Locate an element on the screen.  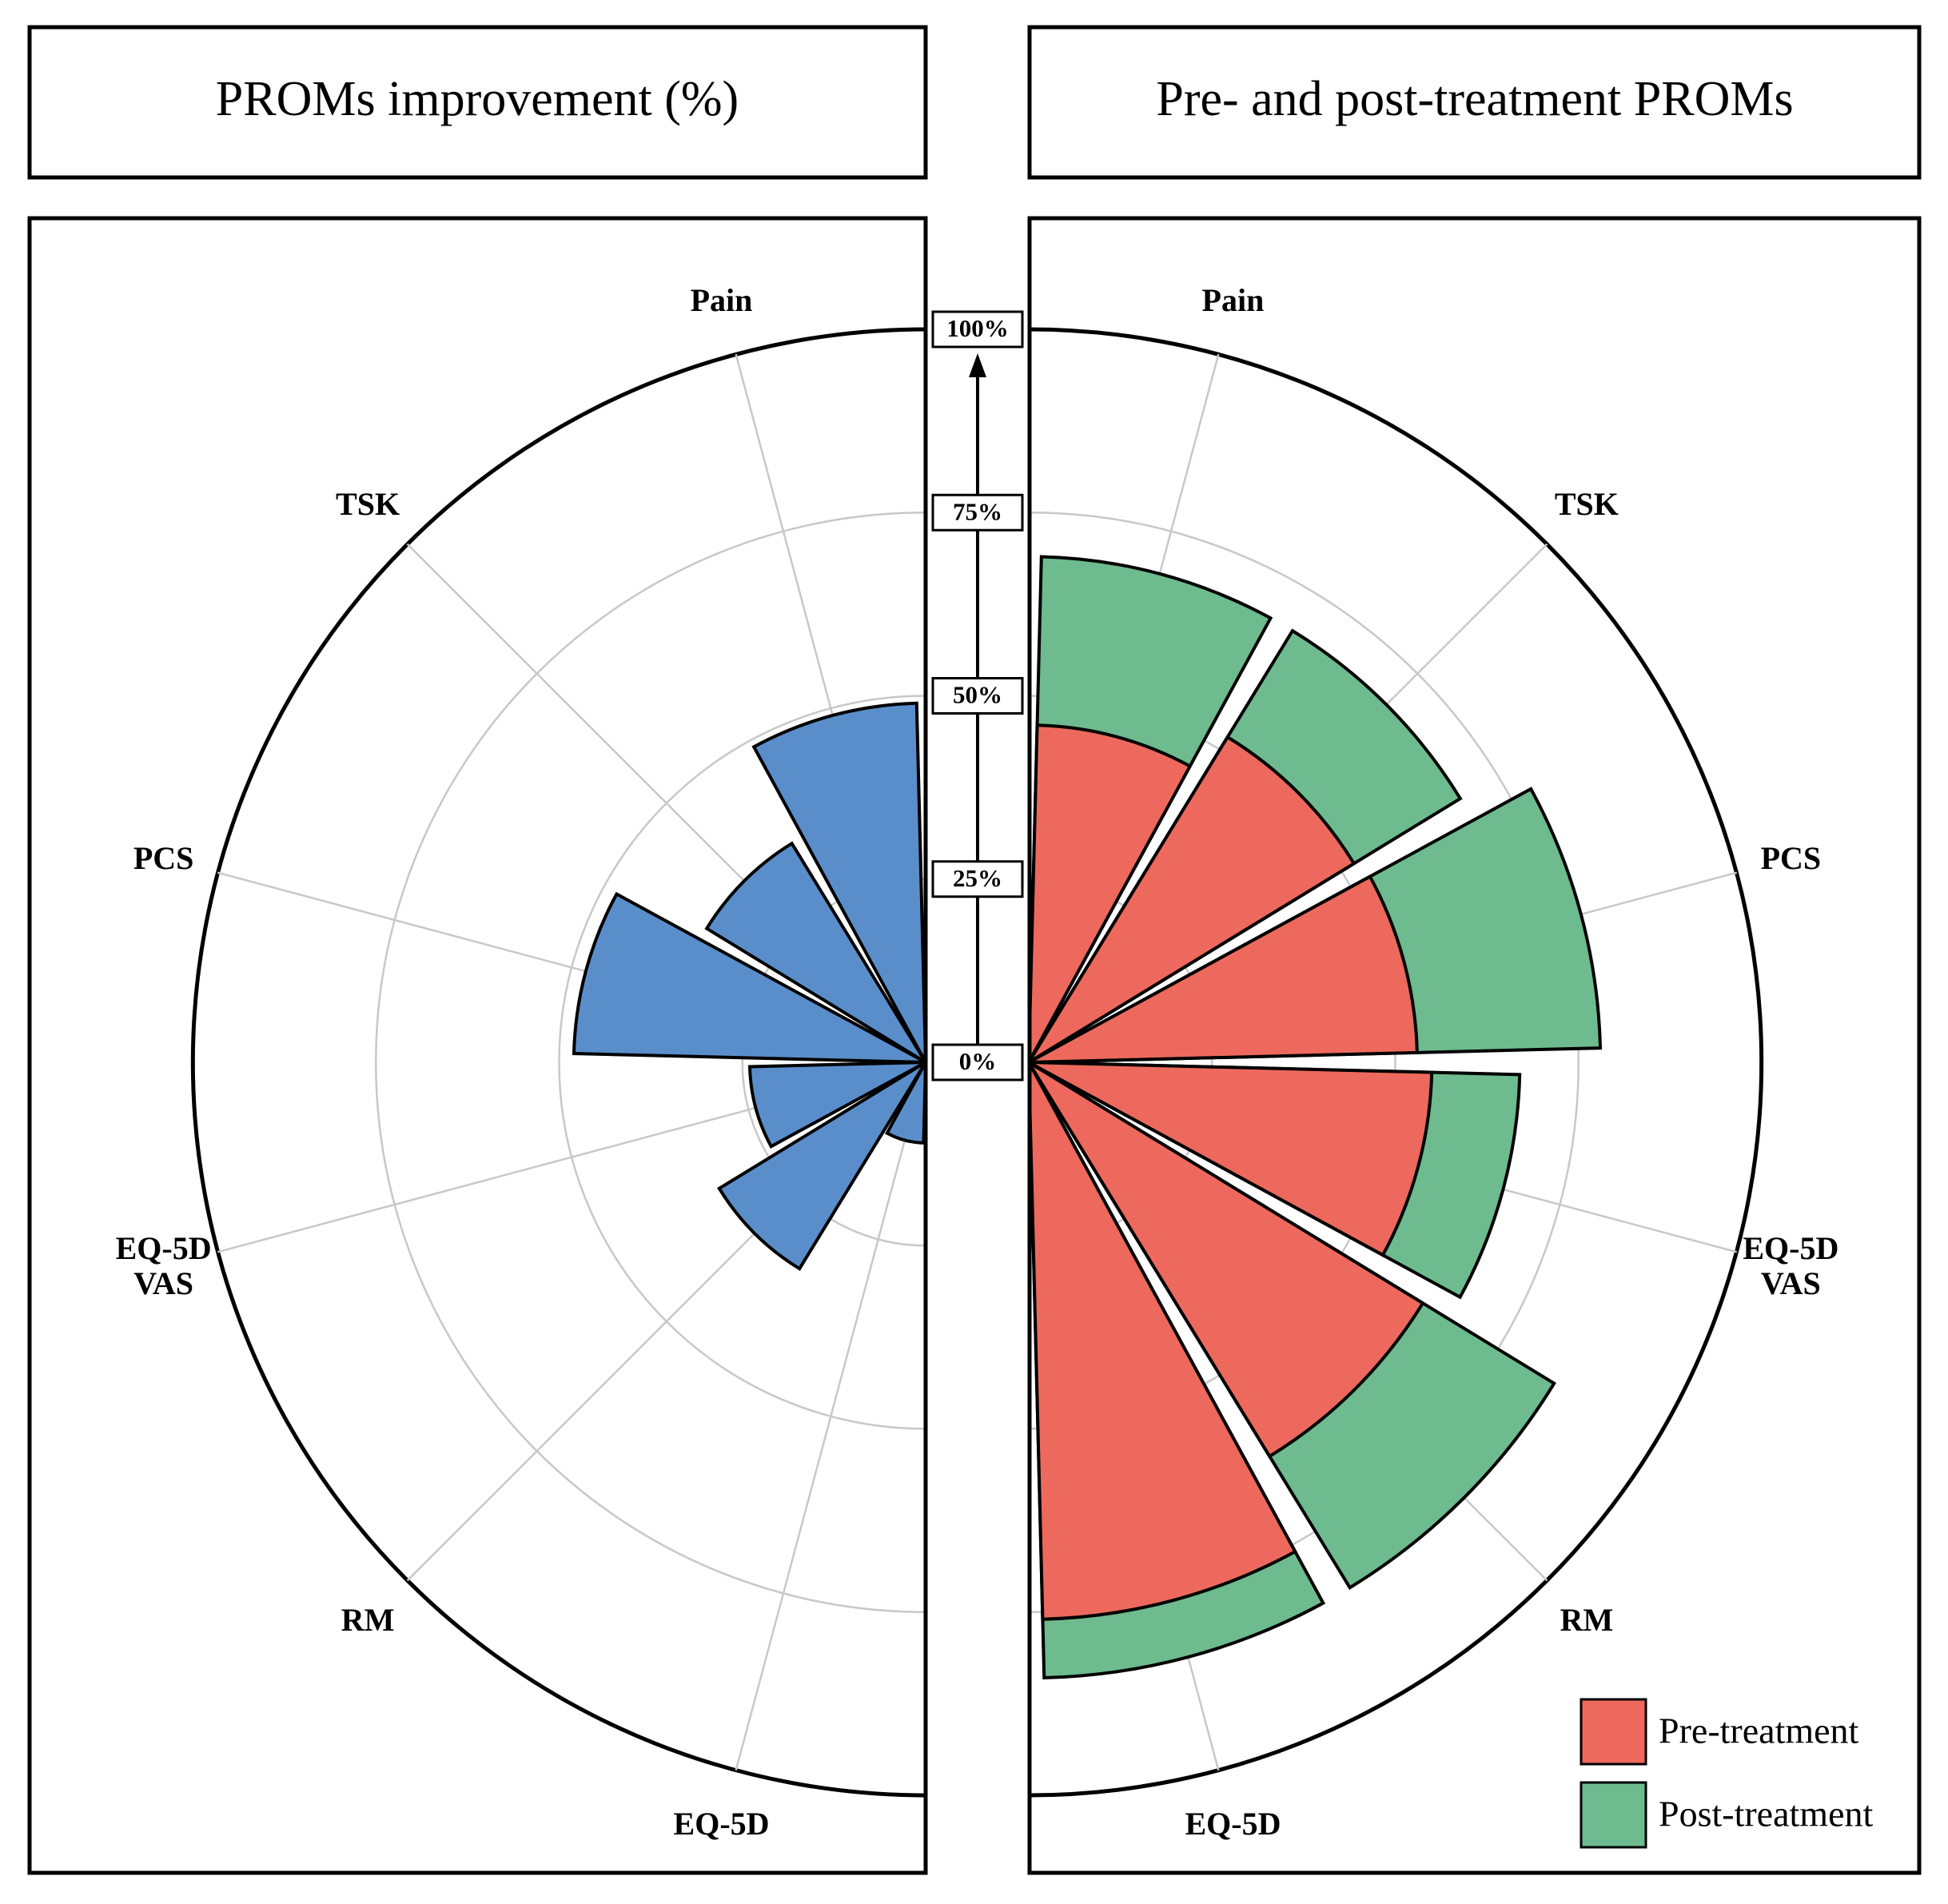
grid-ring is located at coordinates (742, 1062).